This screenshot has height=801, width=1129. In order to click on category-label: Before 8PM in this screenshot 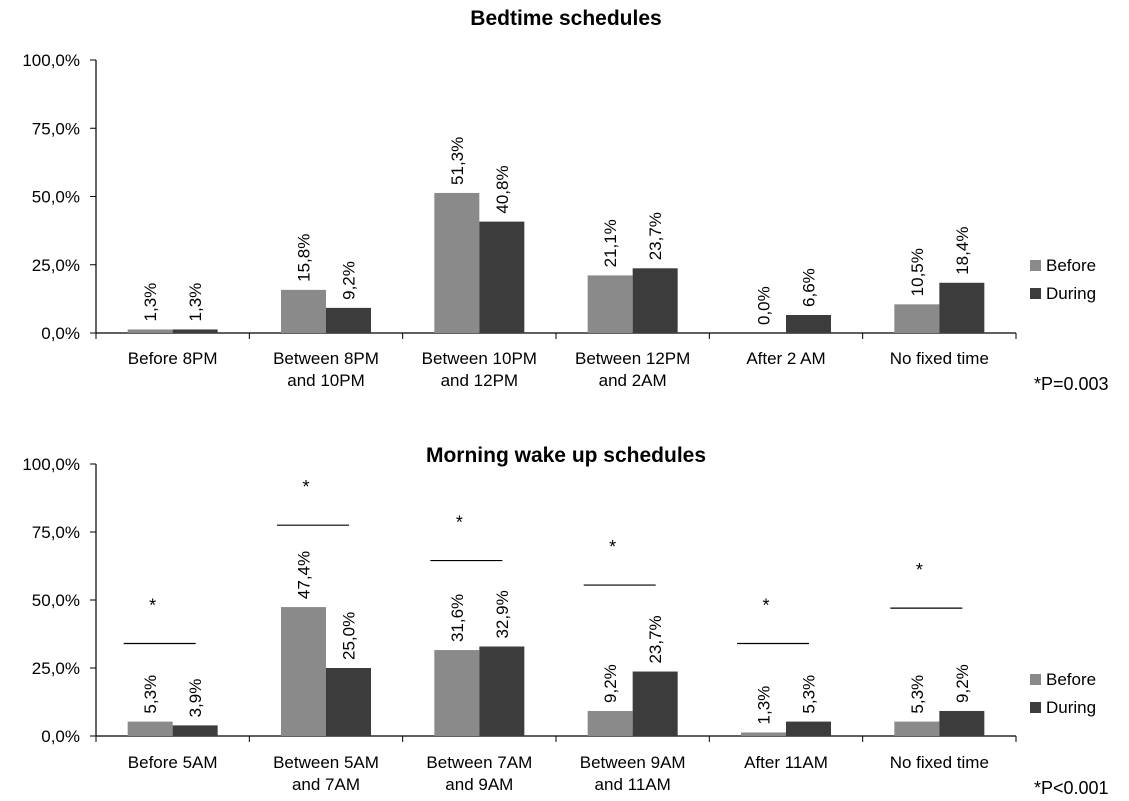, I will do `click(173, 358)`.